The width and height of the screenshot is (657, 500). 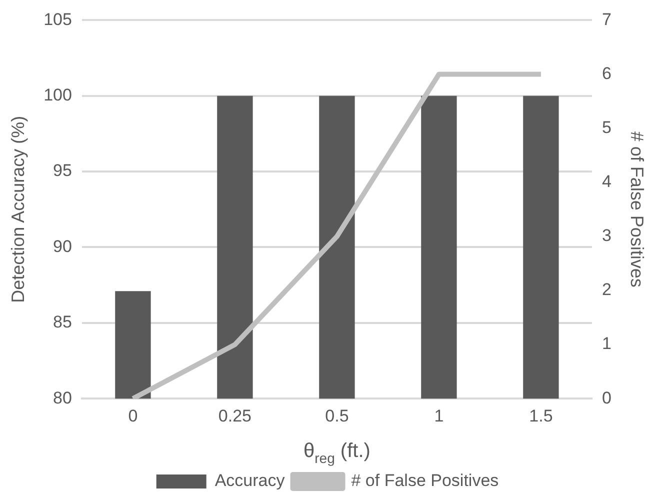 What do you see at coordinates (607, 182) in the screenshot?
I see `y2-tick-label: 4` at bounding box center [607, 182].